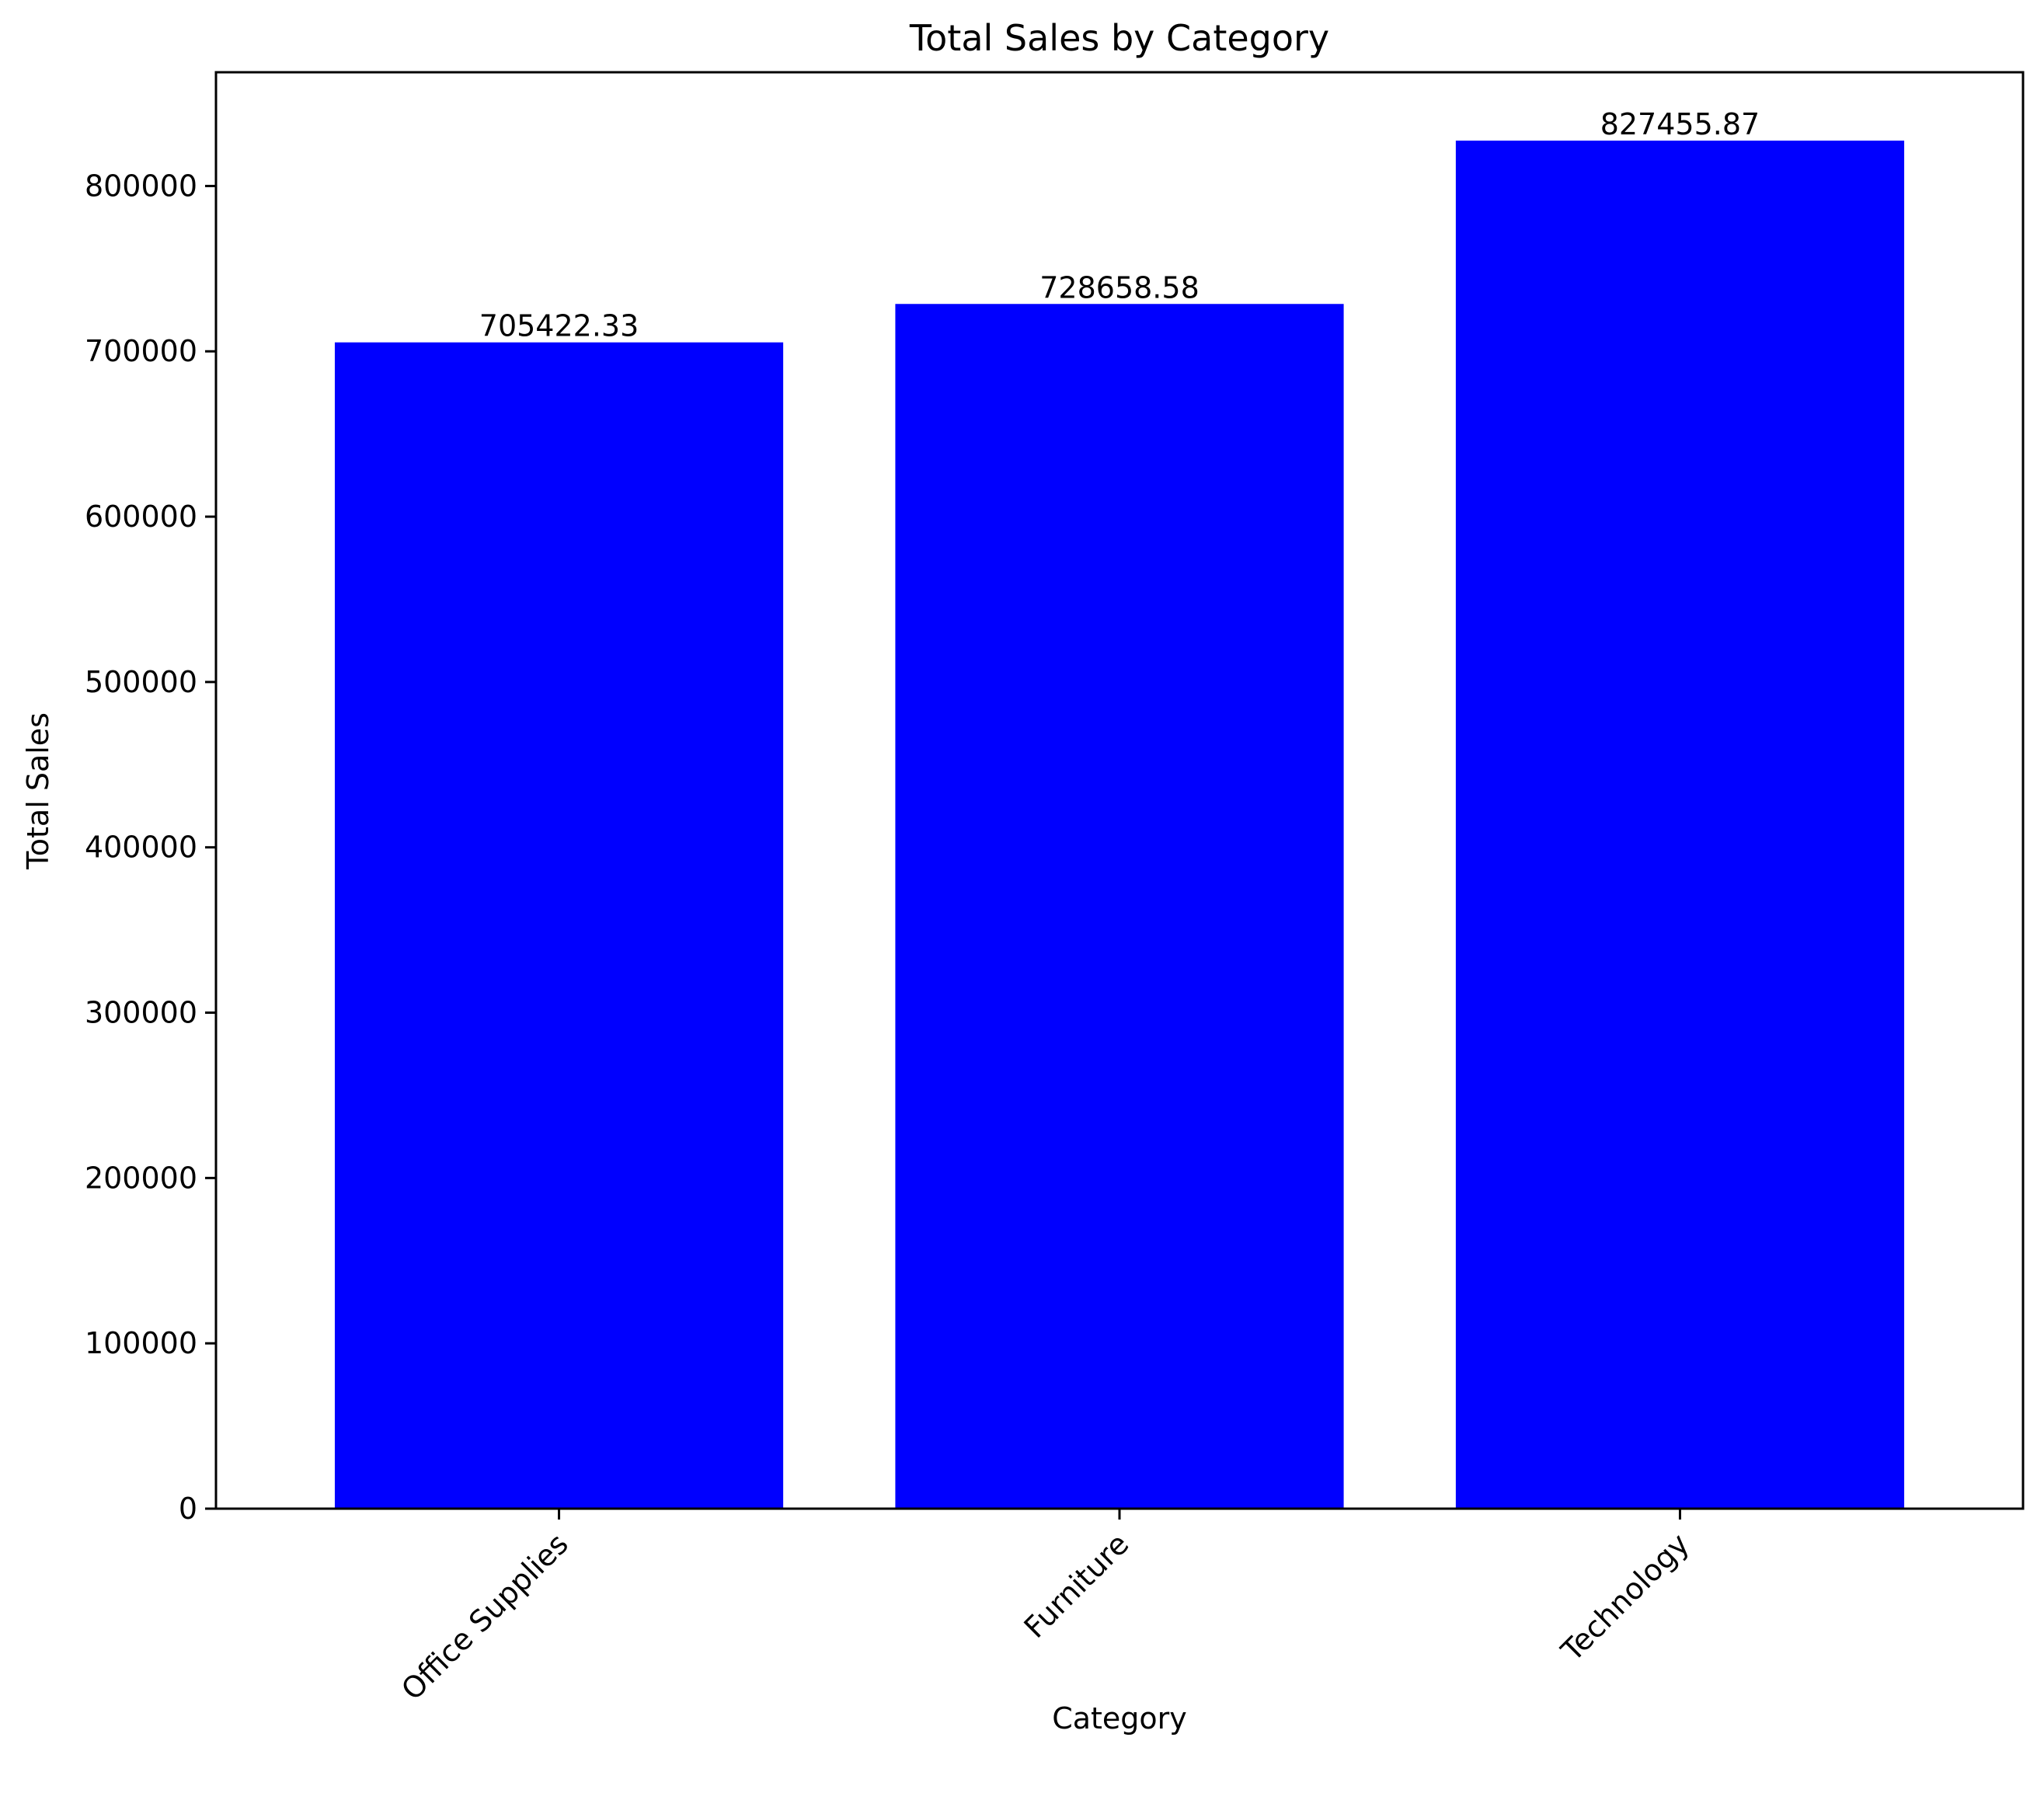  What do you see at coordinates (141, 351) in the screenshot?
I see `y-tick-label-7: 700000` at bounding box center [141, 351].